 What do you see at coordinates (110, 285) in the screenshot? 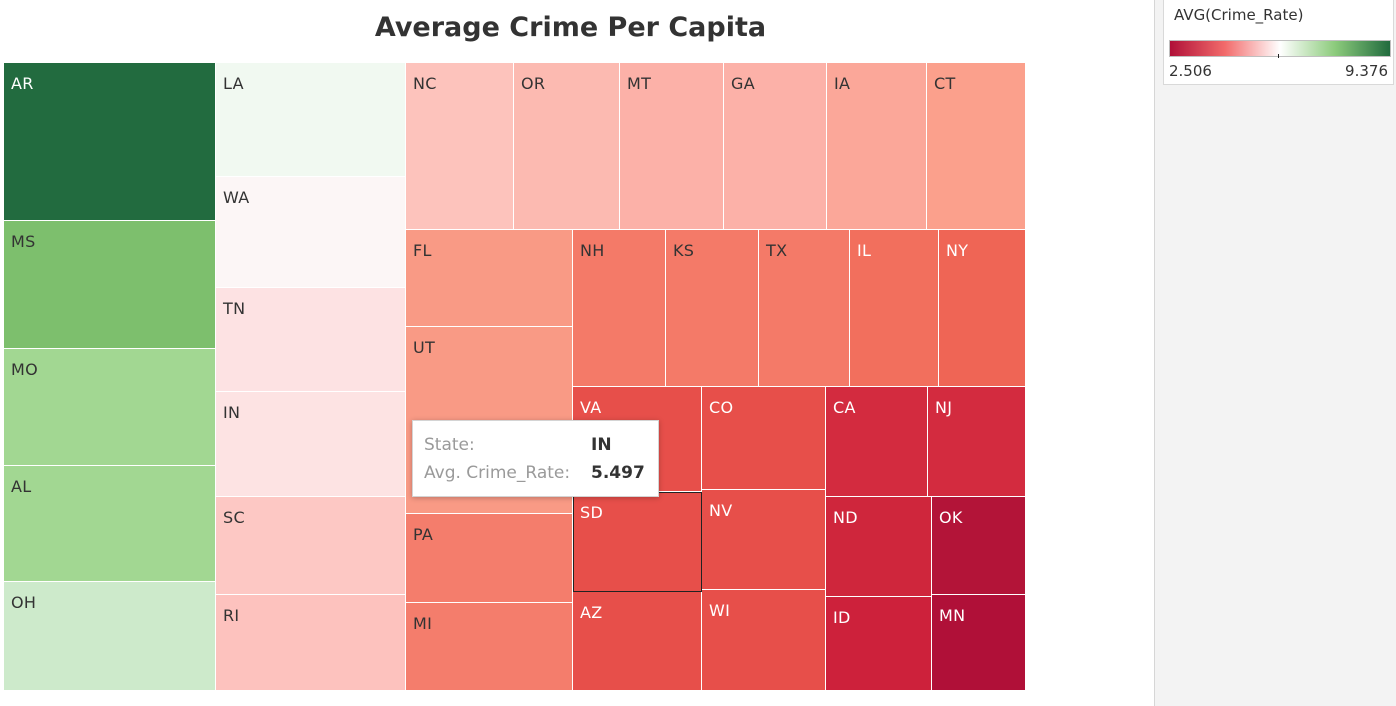
I see `treemap-tile-ms: MS` at bounding box center [110, 285].